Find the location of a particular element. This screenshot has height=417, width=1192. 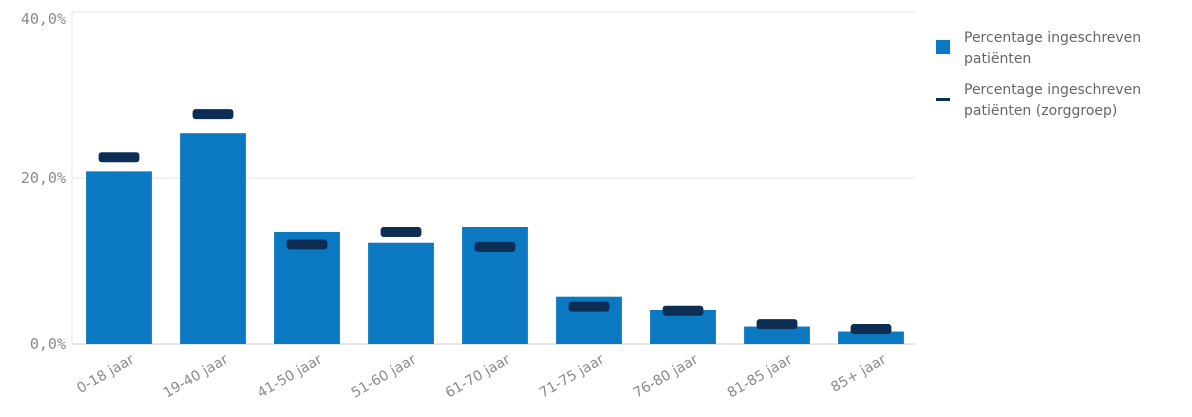

legend-square-swatch is located at coordinates (943, 47).